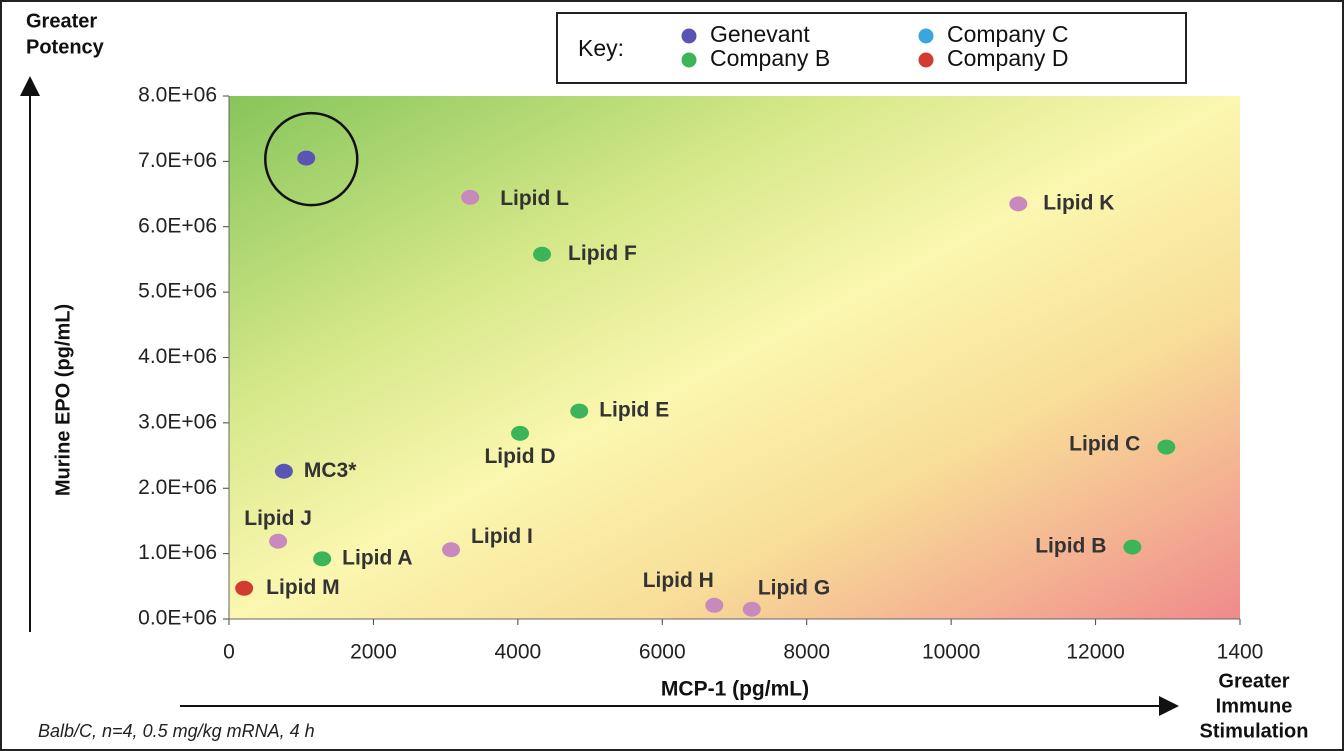 The width and height of the screenshot is (1344, 751). What do you see at coordinates (373, 652) in the screenshot?
I see `x-tick-label: 2000` at bounding box center [373, 652].